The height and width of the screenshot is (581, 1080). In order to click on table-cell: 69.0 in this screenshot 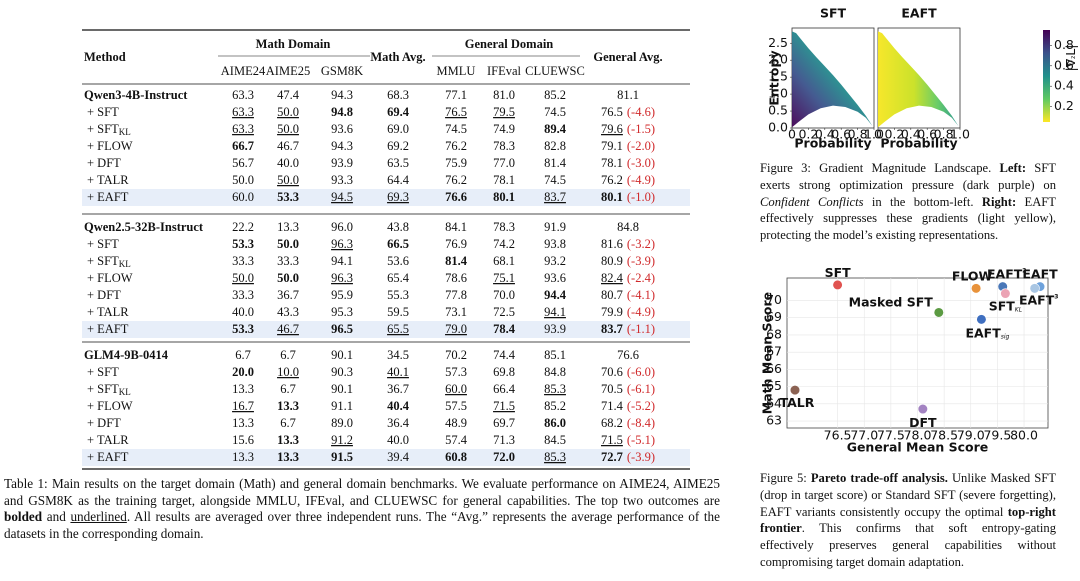, I will do `click(398, 129)`.